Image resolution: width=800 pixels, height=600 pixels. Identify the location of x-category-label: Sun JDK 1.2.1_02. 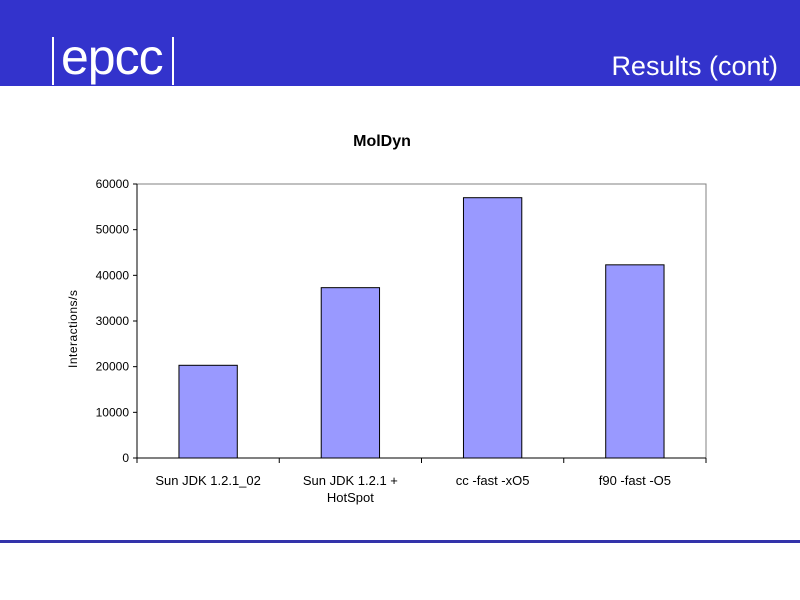
(208, 480).